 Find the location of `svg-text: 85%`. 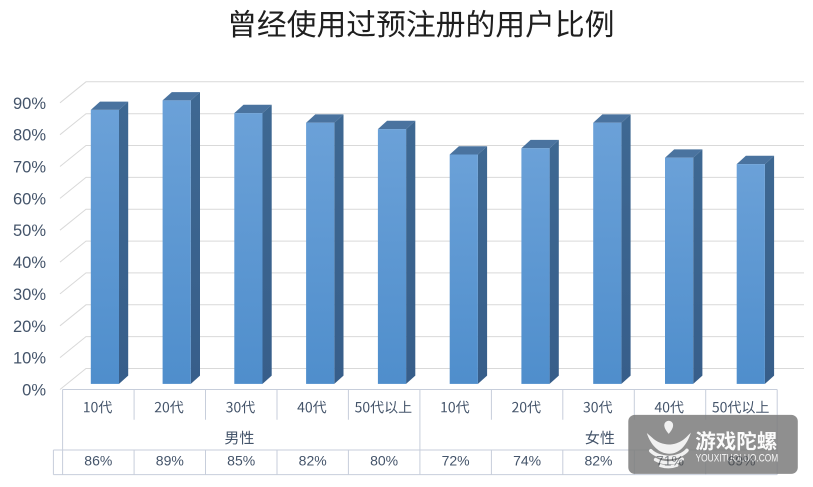

svg-text: 85% is located at coordinates (241, 461).